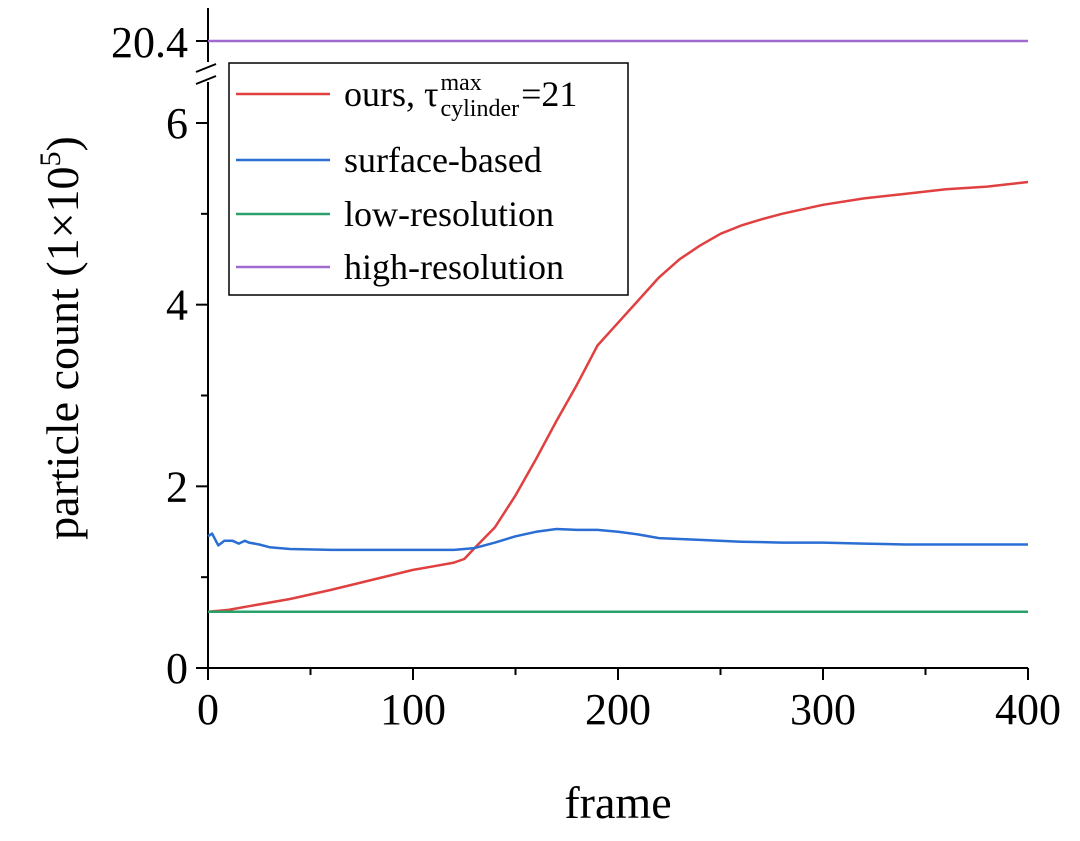 The width and height of the screenshot is (1080, 841). What do you see at coordinates (207, 73) in the screenshot?
I see `axis-break-mark` at bounding box center [207, 73].